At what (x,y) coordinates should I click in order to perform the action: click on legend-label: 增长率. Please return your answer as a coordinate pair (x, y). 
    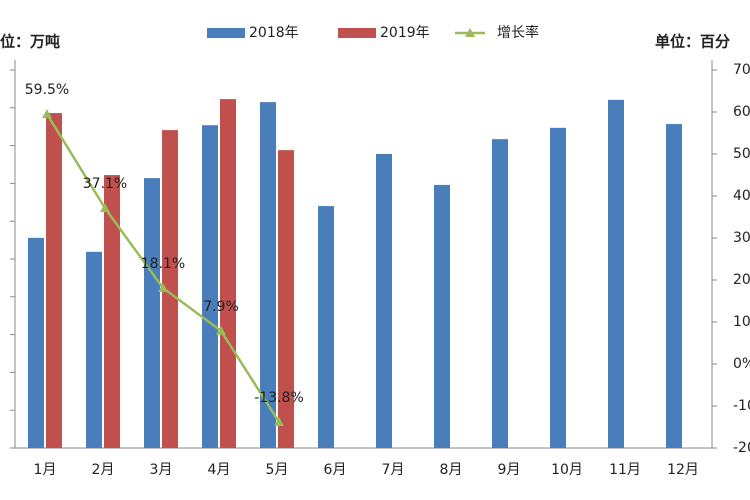
    Looking at the image, I should click on (518, 32).